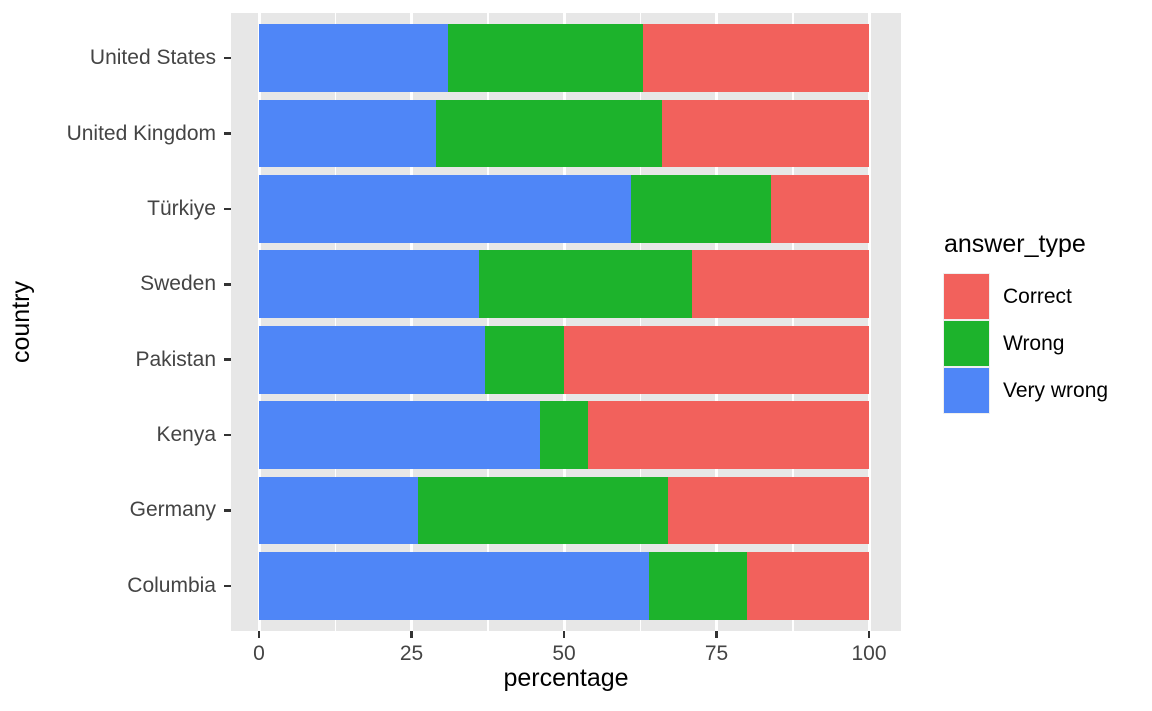 This screenshot has height=711, width=1152. What do you see at coordinates (335, 322) in the screenshot?
I see `gridline-minor-12.5` at bounding box center [335, 322].